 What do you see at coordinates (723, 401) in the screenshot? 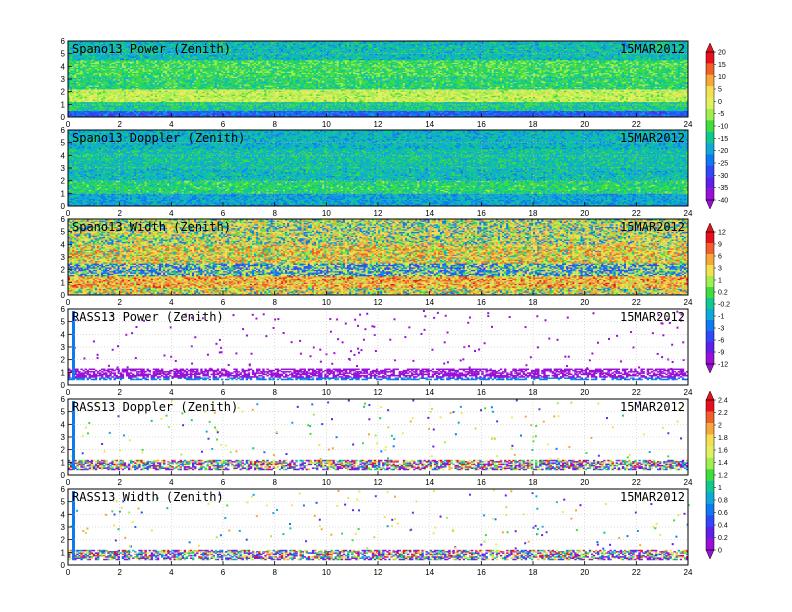
I see `colorbar-label: 2.4` at bounding box center [723, 401].